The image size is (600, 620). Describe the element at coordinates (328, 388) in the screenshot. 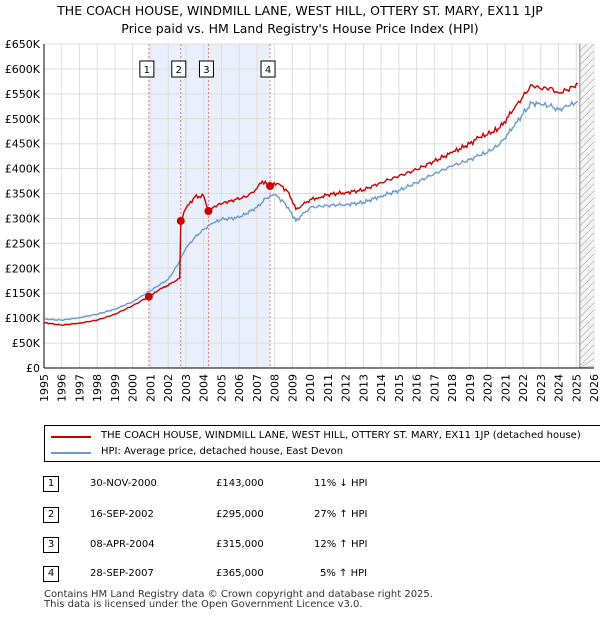

I see `x-tick-label: 2011` at that location.